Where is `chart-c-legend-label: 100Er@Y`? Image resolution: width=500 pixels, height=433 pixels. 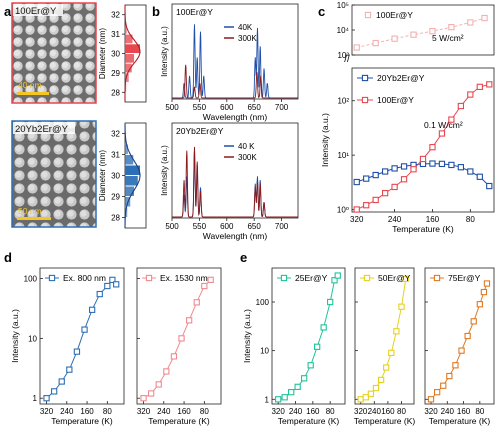 chart-c-legend-label: 100Er@Y is located at coordinates (394, 15).